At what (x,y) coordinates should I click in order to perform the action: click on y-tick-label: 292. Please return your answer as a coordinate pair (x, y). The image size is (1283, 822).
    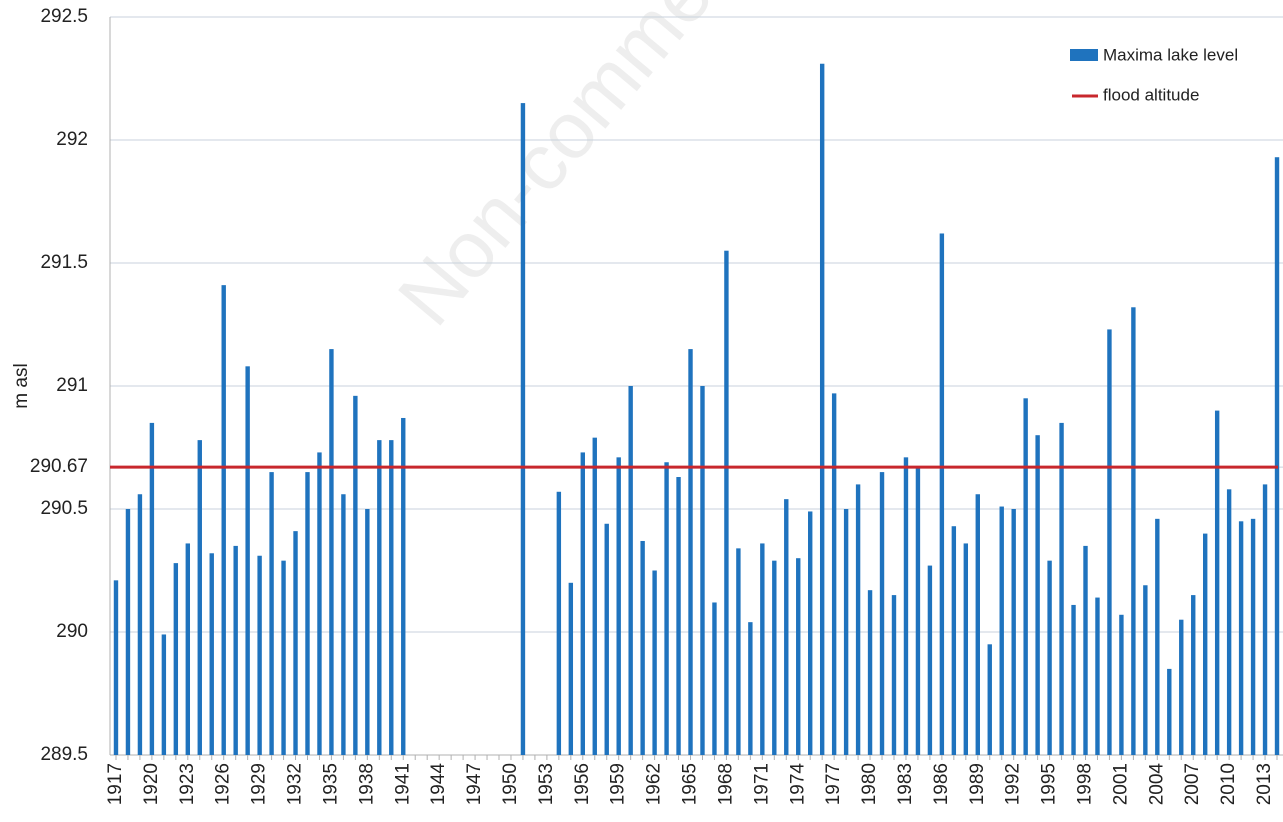
    Looking at the image, I should click on (72, 139).